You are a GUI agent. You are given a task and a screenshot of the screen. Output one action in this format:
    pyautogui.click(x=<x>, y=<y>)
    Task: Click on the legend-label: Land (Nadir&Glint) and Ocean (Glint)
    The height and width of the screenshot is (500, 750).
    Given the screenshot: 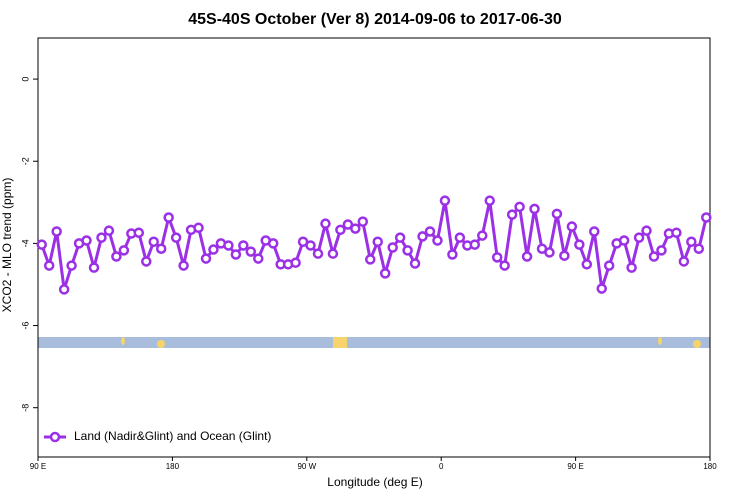 What is the action you would take?
    pyautogui.click(x=172, y=436)
    